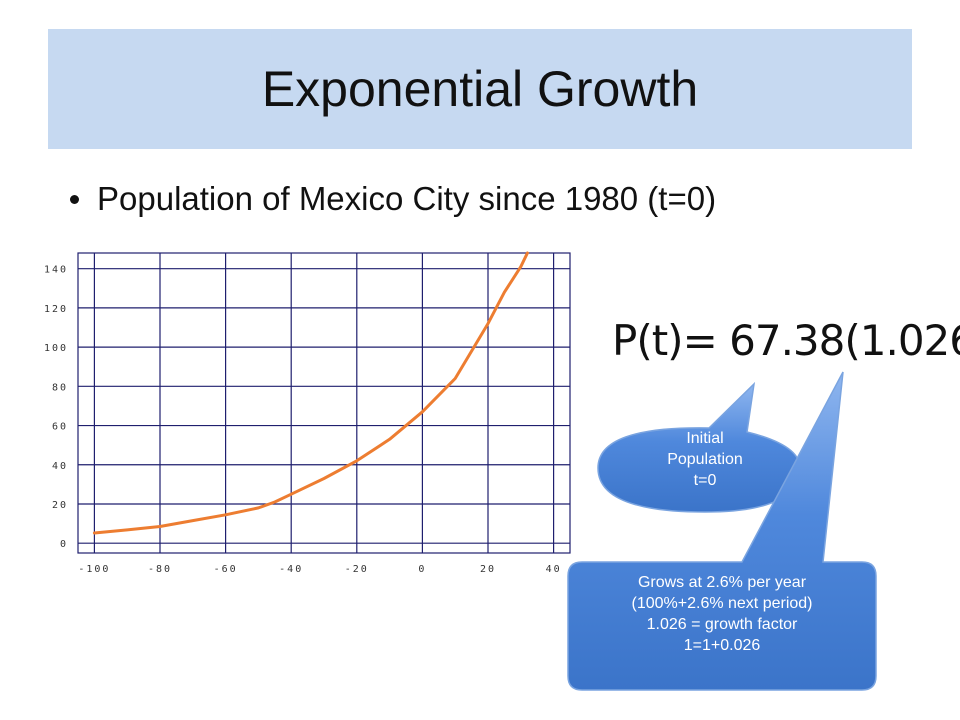 This screenshot has width=960, height=720. I want to click on initial-callout-bubble, so click(699, 447).